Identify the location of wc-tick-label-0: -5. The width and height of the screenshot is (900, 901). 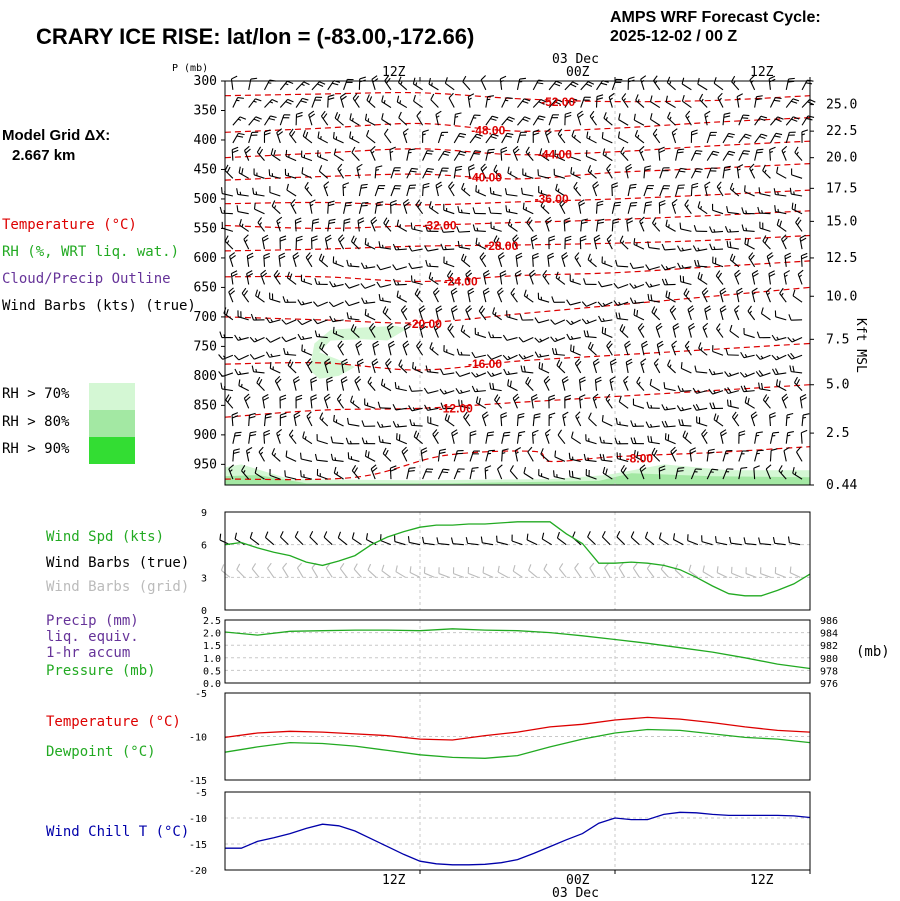
(201, 793).